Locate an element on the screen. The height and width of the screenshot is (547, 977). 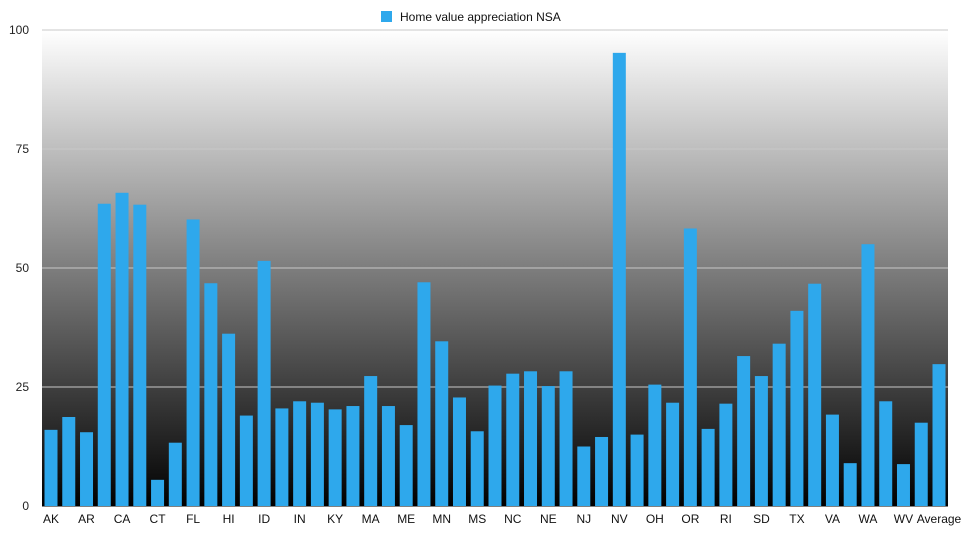
bar-vt is located at coordinates (850, 484).